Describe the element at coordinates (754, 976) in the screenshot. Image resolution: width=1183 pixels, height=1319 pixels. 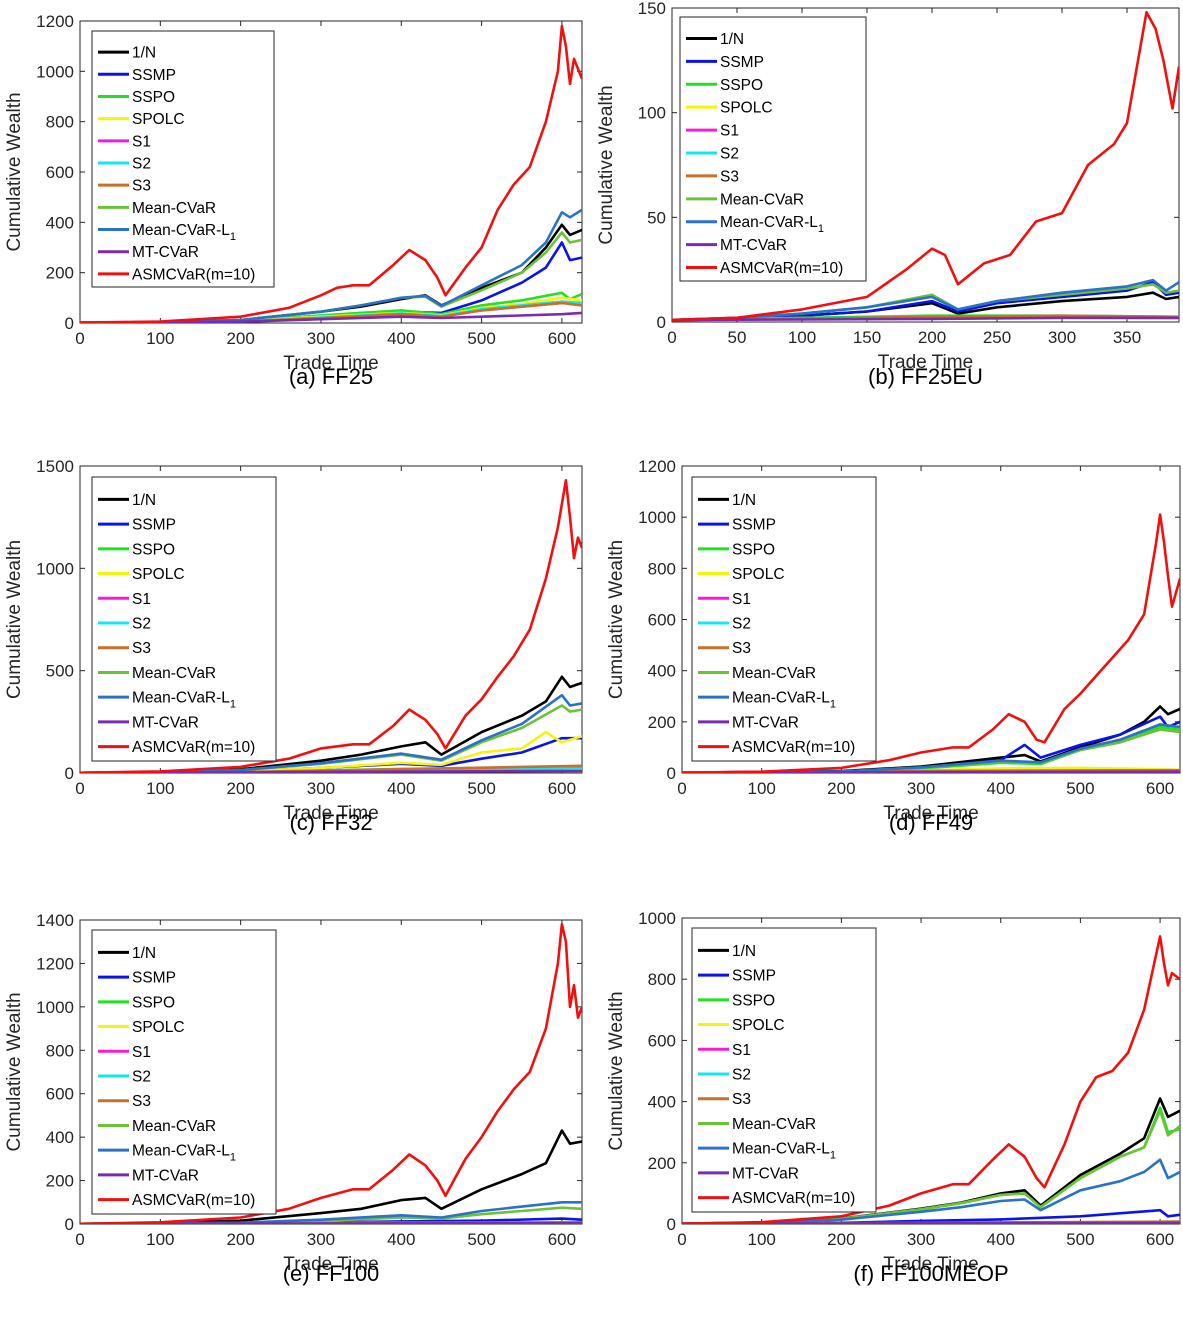
I see `legend-label-ssmp: SSMP` at that location.